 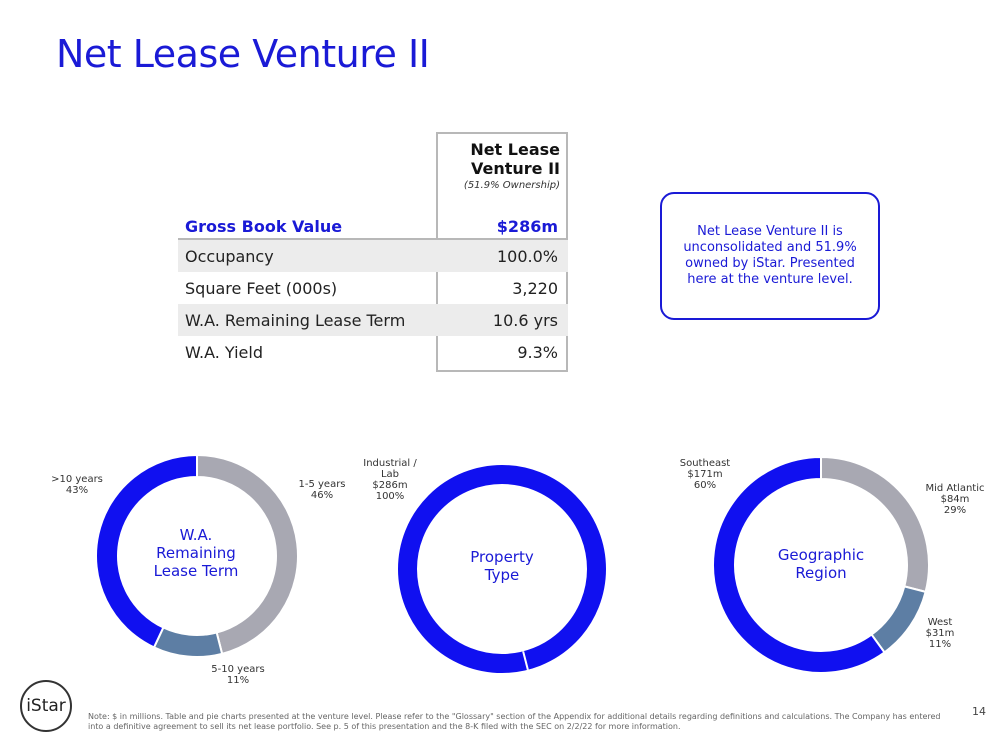 What do you see at coordinates (525, 320) in the screenshot?
I see `row-value: 10.6 yrs` at bounding box center [525, 320].